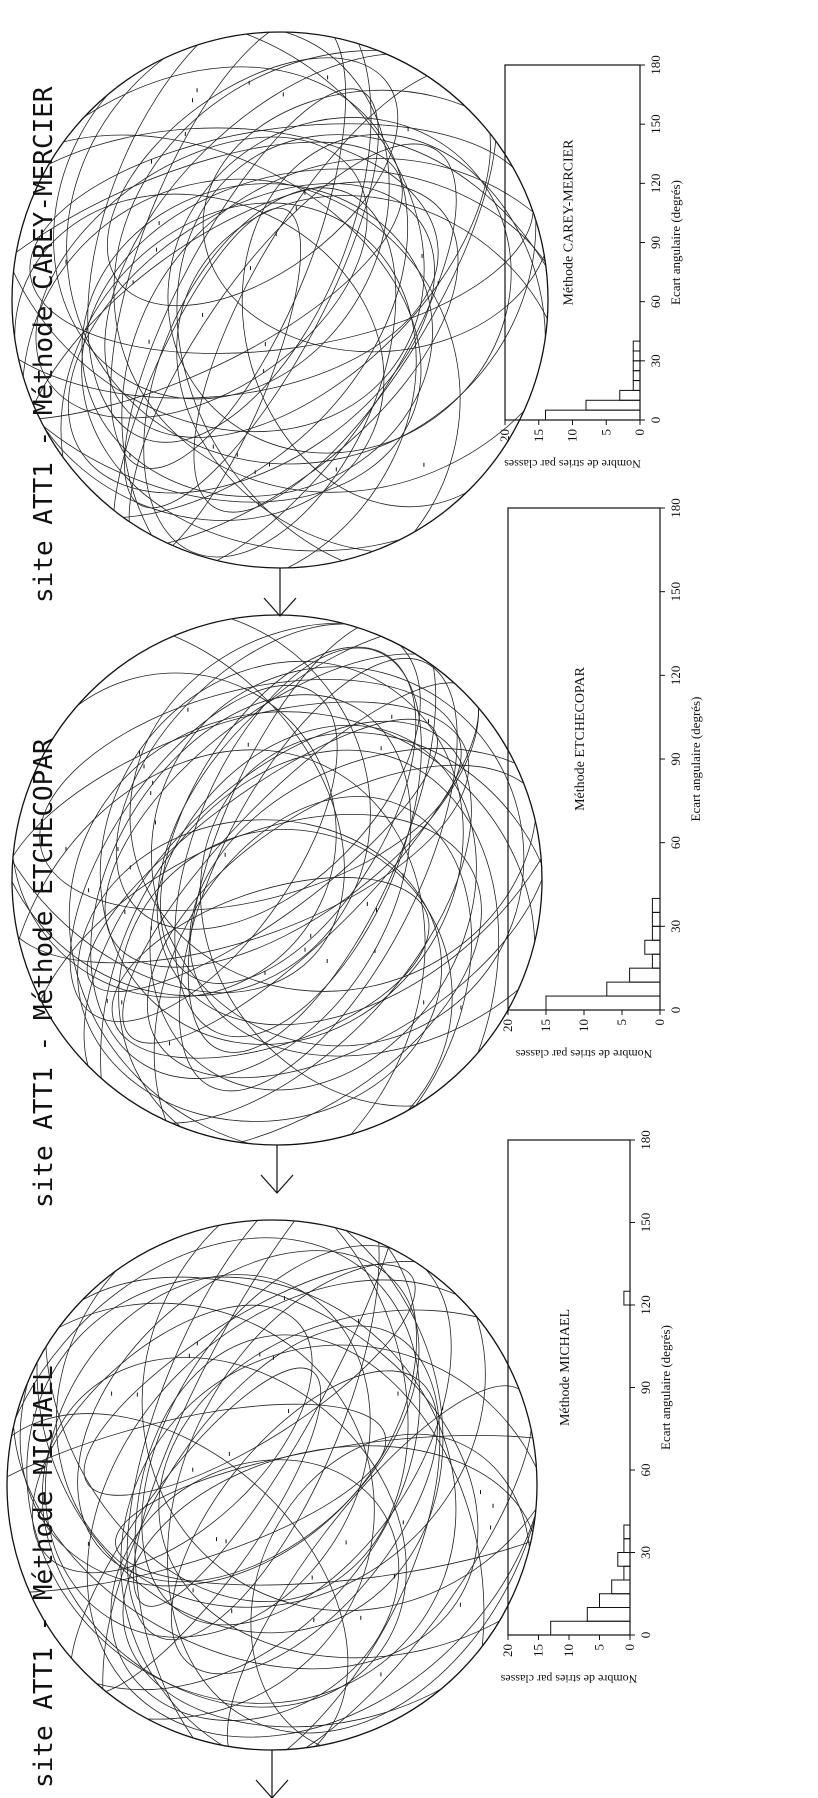 This screenshot has width=818, height=1798. Describe the element at coordinates (645, 1635) in the screenshot. I see `x-tick-label: 0` at that location.